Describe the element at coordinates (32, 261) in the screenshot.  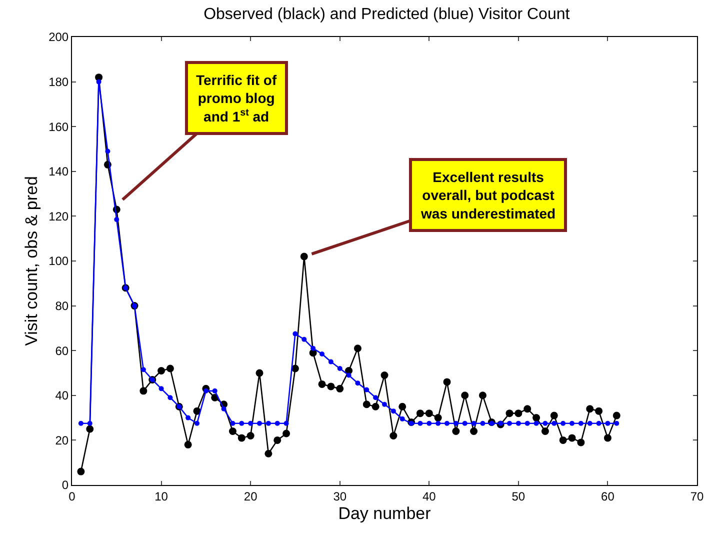
I see `y-axis-title: Visit count, obs & pred` at that location.